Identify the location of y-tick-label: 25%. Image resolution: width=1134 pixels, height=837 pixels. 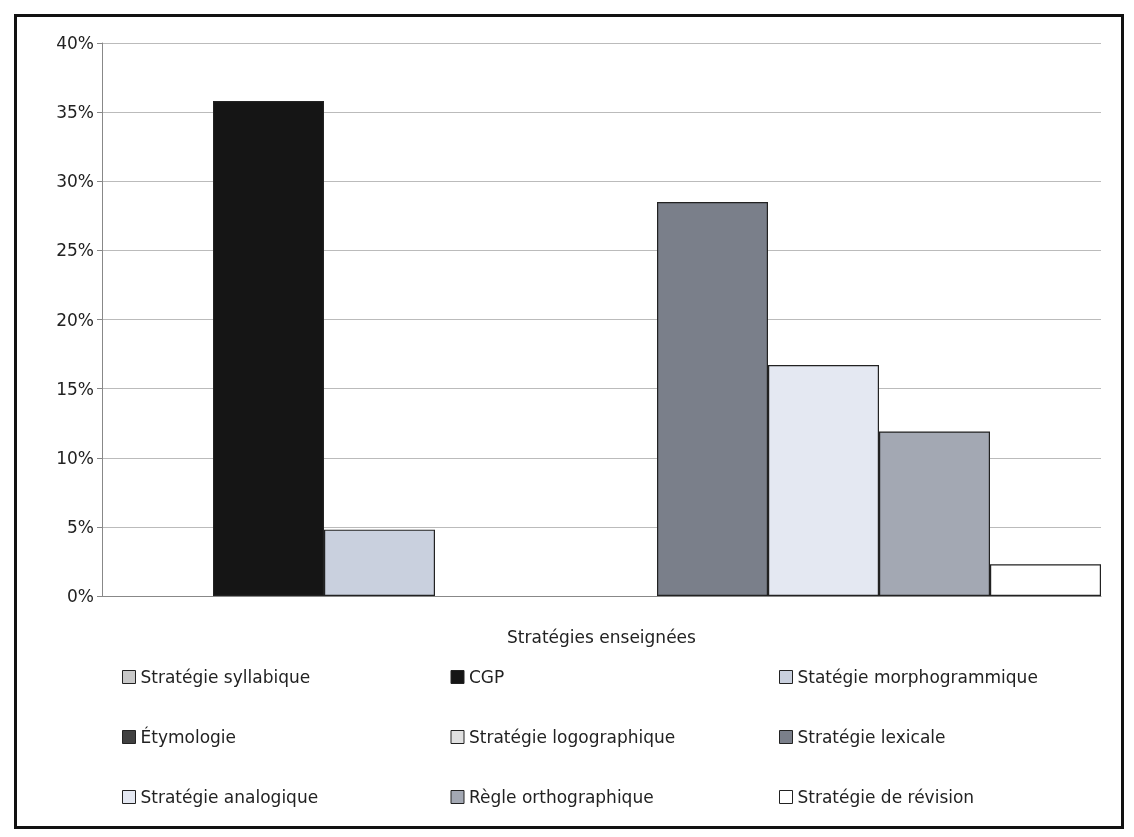
(75, 250).